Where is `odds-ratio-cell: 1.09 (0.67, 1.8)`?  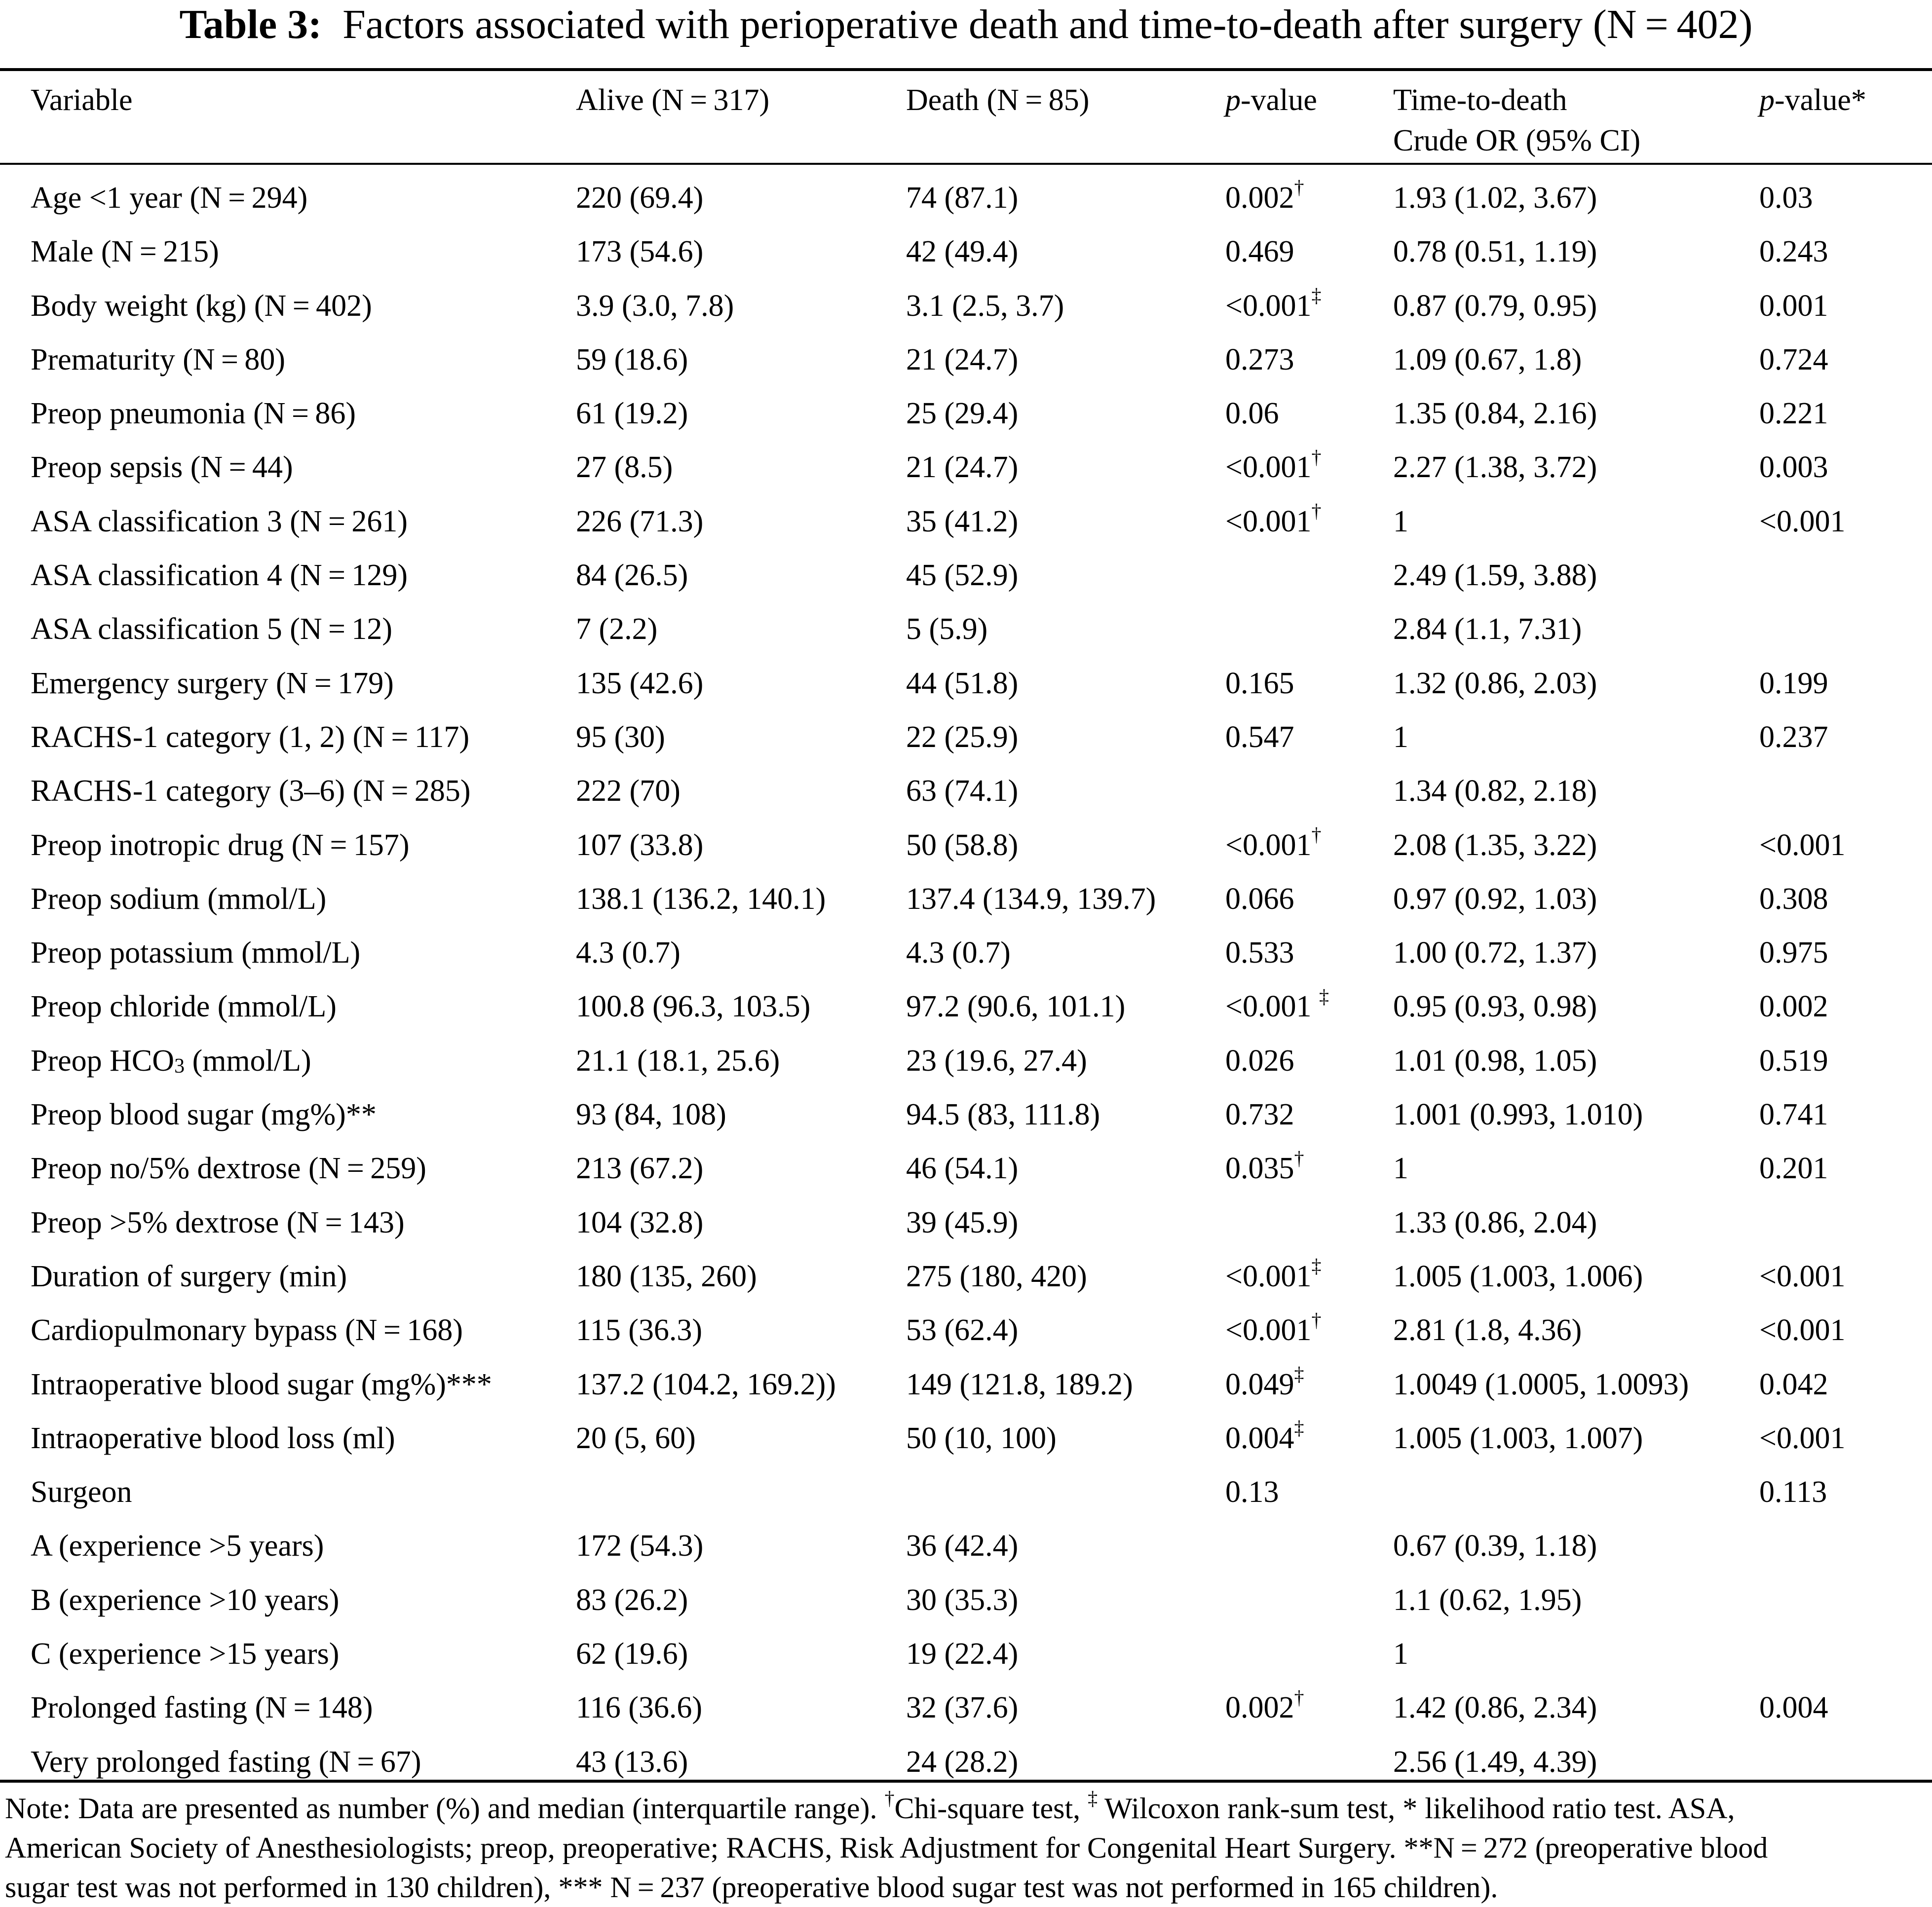 odds-ratio-cell: 1.09 (0.67, 1.8) is located at coordinates (1487, 359).